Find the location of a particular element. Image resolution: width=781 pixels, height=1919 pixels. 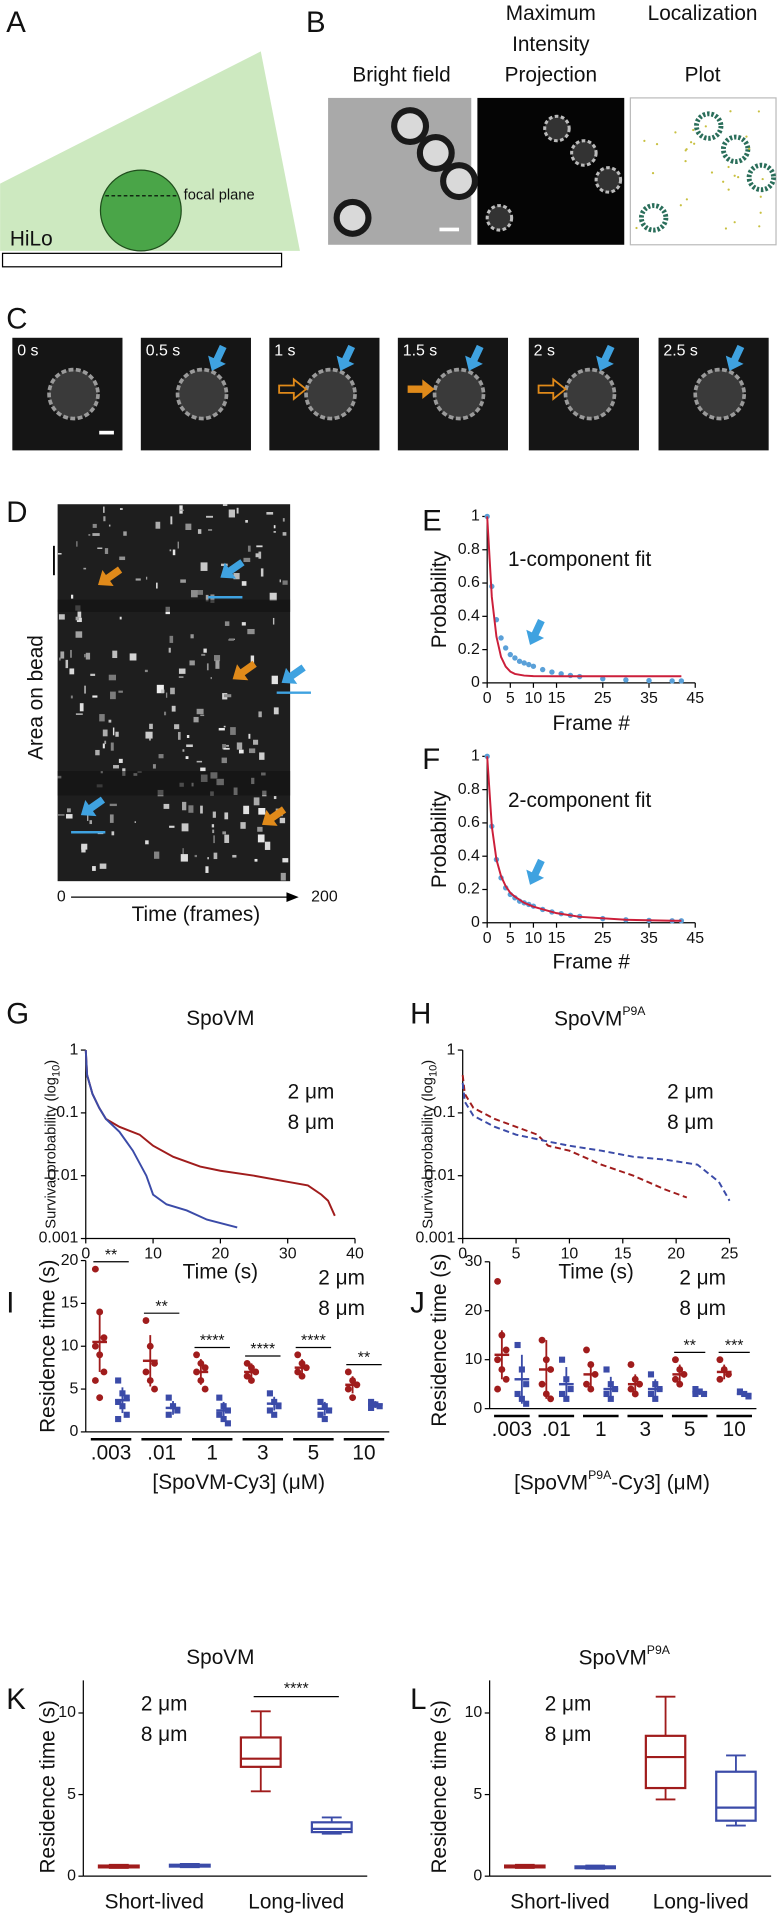

x-tick-label: 15 is located at coordinates (557, 698).